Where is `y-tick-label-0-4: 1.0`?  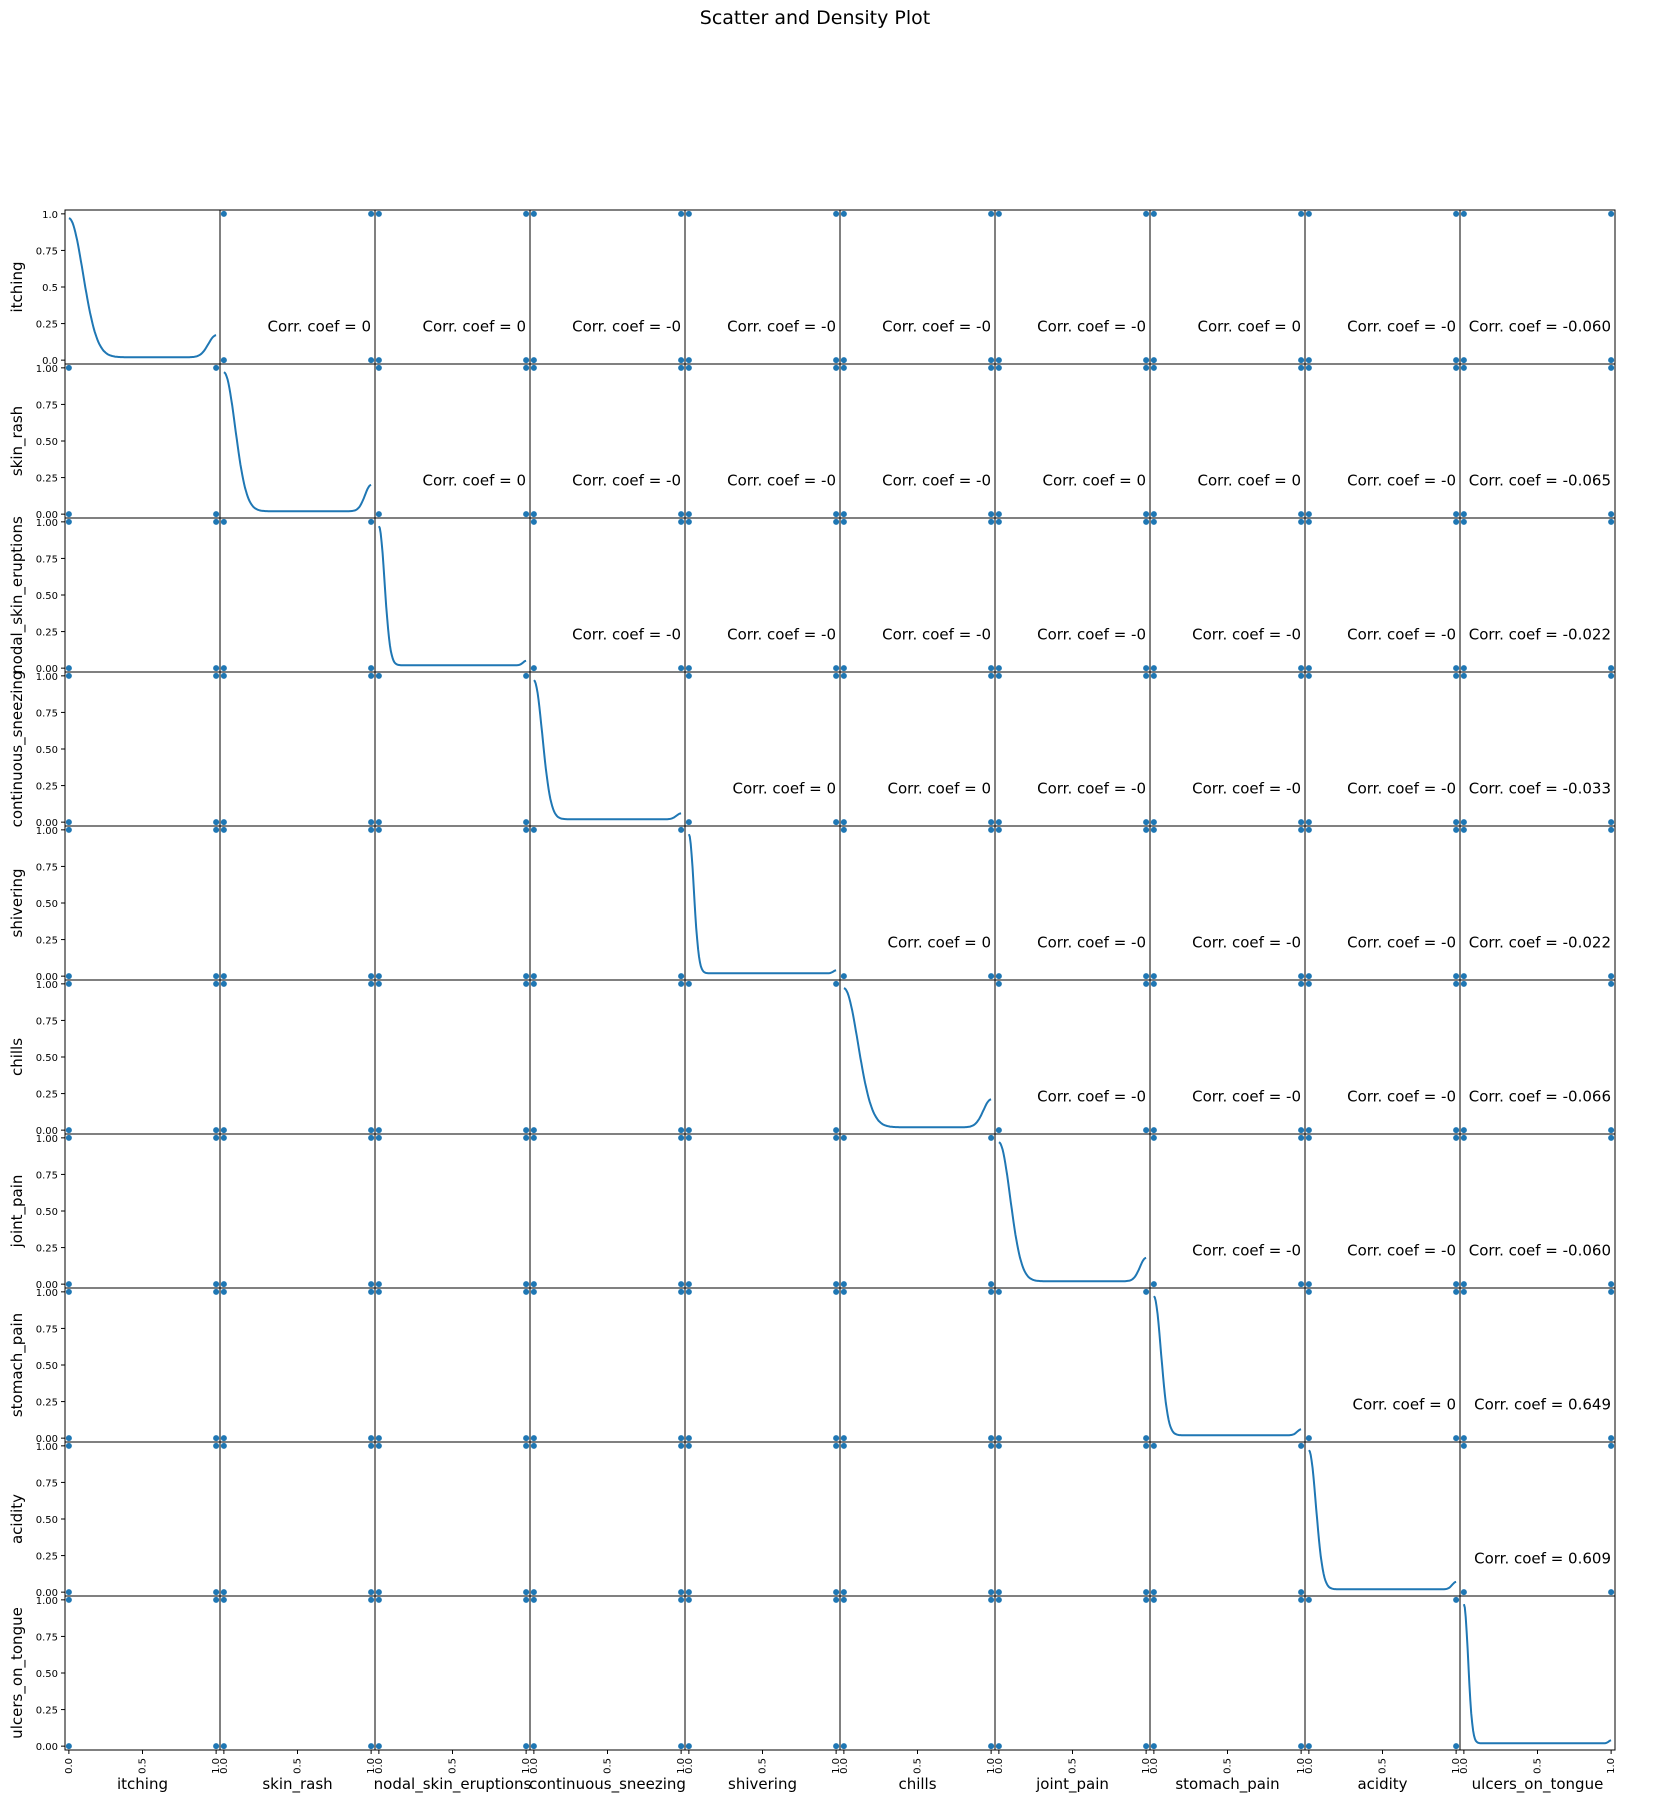
y-tick-label-0-4: 1.0 is located at coordinates (50, 215).